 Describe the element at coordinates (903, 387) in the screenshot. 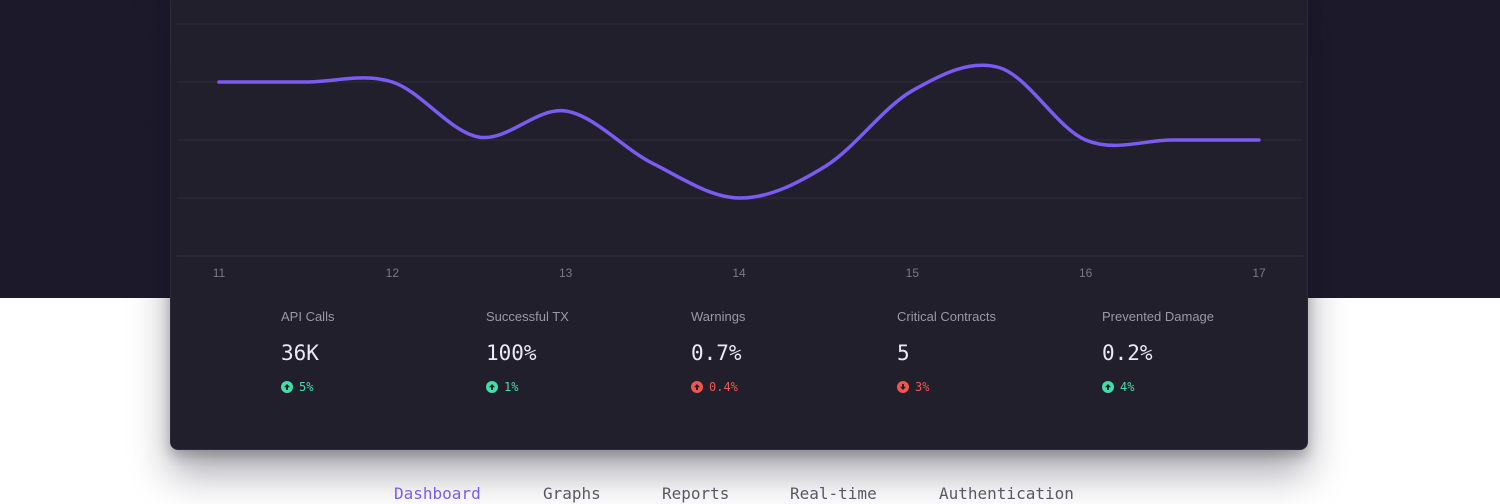

I see `arrow-down-icon` at that location.